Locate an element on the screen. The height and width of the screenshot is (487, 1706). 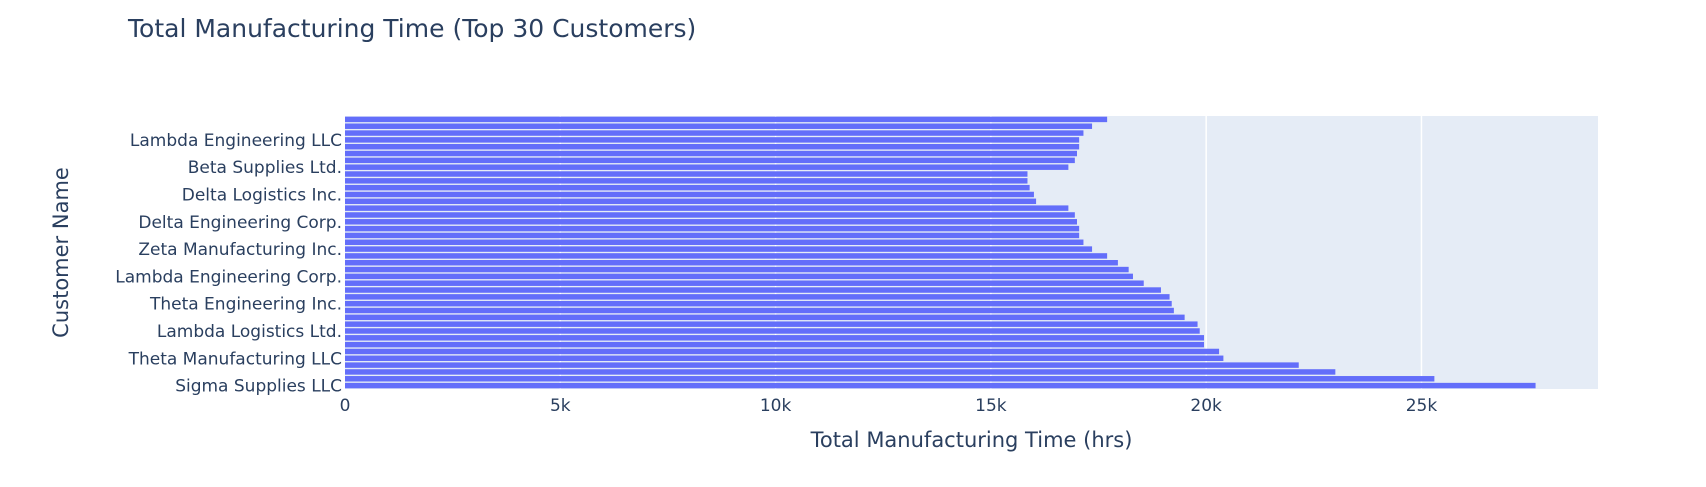
y-tick-label: Zeta Manufacturing Inc. is located at coordinates (240, 250).